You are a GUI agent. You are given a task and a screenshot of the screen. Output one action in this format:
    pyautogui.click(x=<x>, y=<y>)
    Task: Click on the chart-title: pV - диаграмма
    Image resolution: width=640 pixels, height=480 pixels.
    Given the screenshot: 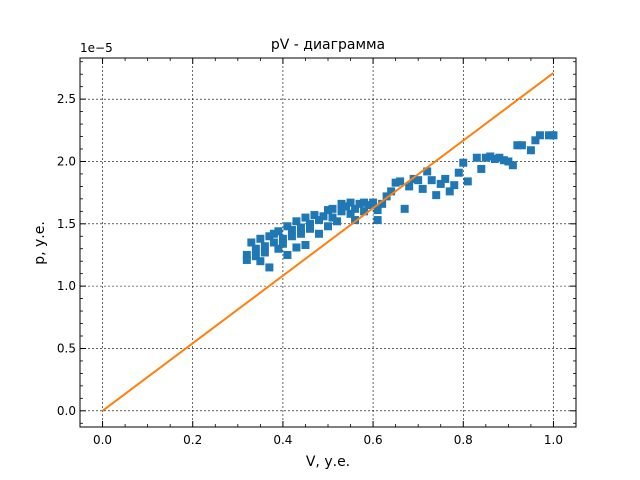 What is the action you would take?
    pyautogui.click(x=328, y=45)
    